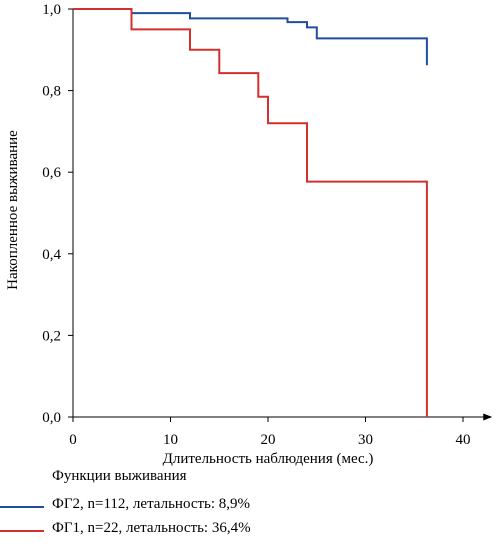 The height and width of the screenshot is (558, 504). What do you see at coordinates (463, 440) in the screenshot?
I see `x-tick-label: 40` at bounding box center [463, 440].